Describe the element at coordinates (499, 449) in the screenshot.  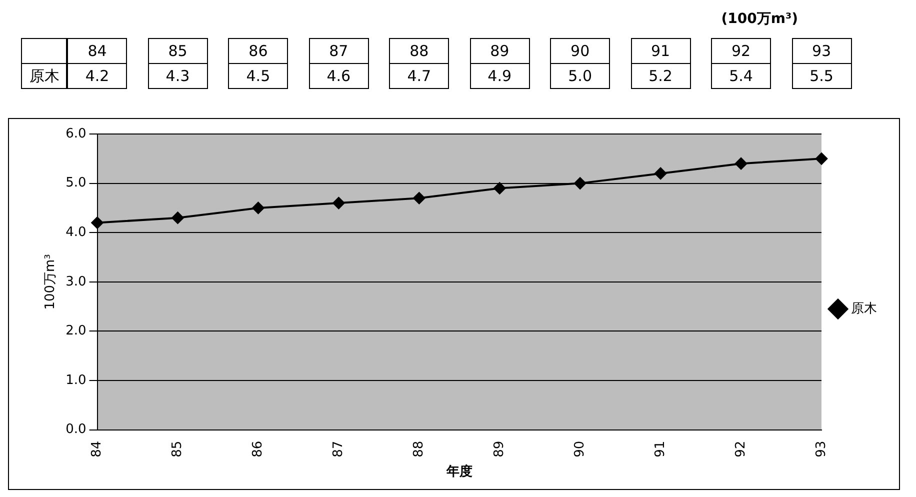
I see `x-tick-label: 89` at that location.